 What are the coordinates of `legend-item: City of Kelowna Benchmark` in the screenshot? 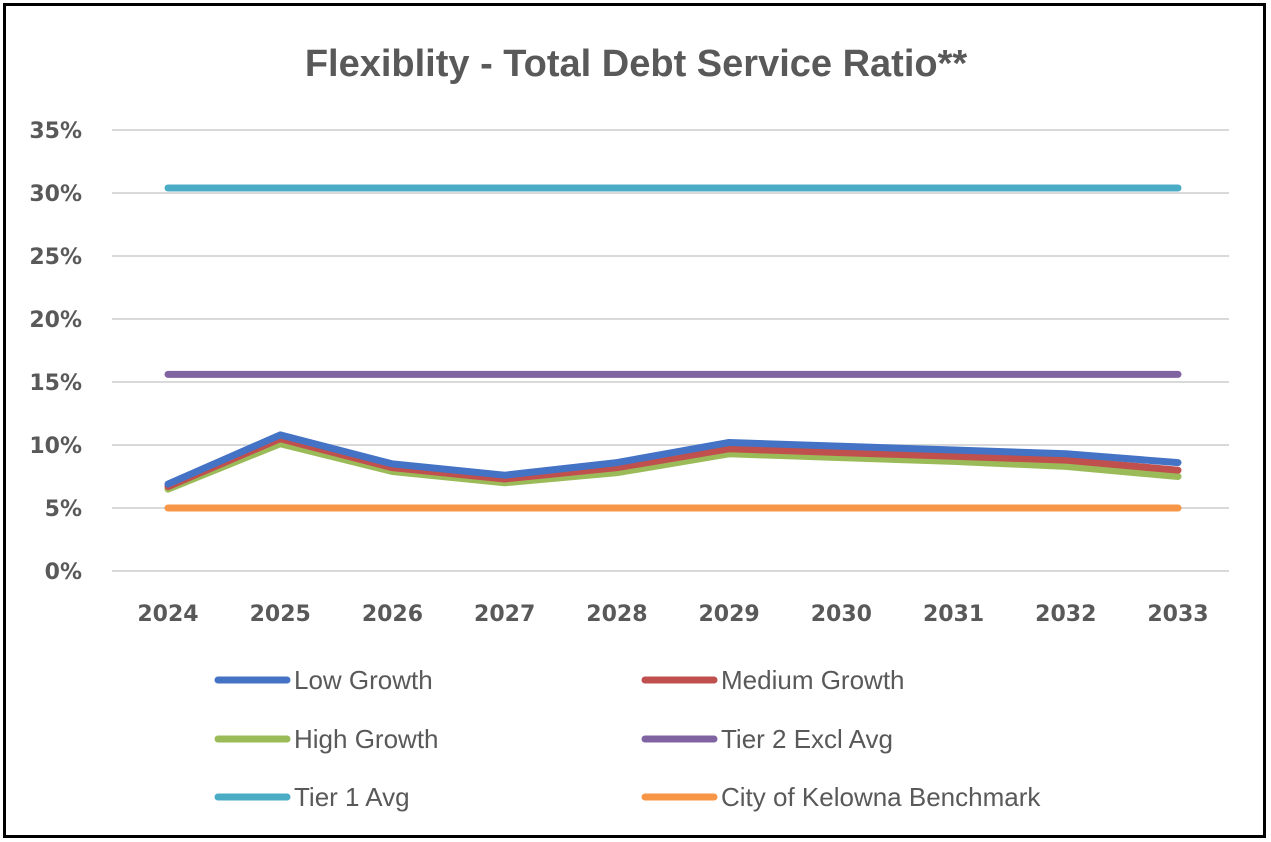 It's located at (841, 797).